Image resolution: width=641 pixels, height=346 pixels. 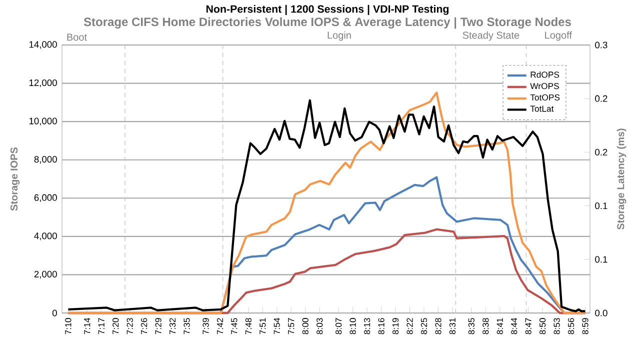 What do you see at coordinates (305, 326) in the screenshot?
I see `x-tick-label: 8:00` at bounding box center [305, 326].